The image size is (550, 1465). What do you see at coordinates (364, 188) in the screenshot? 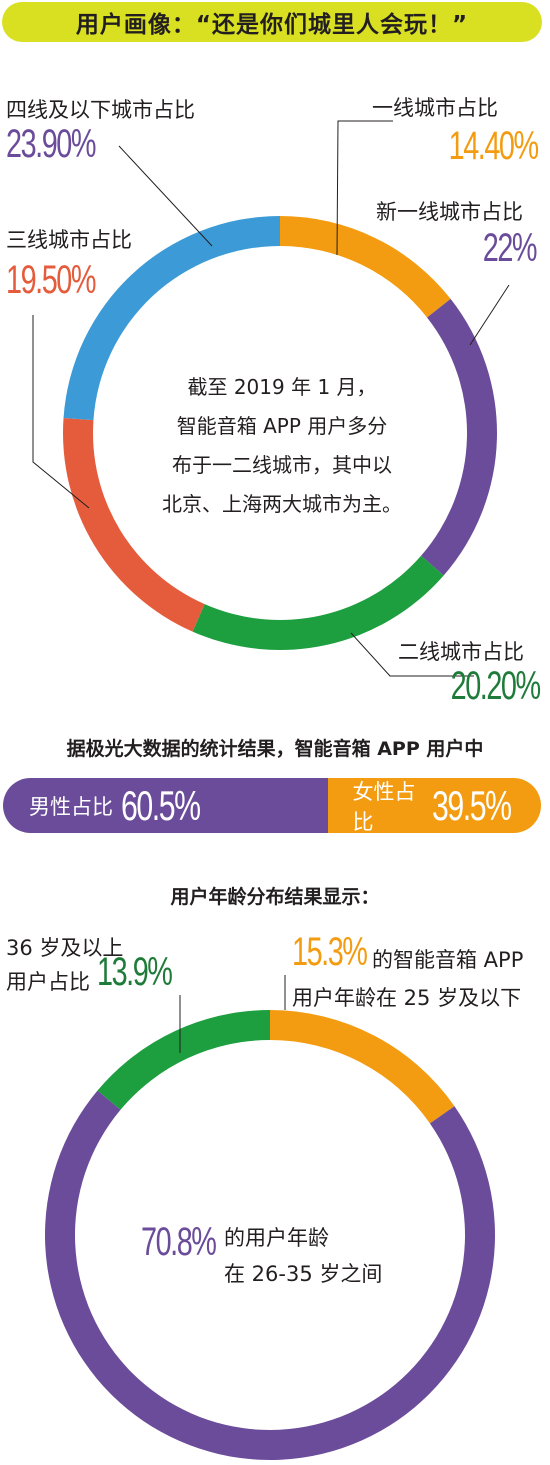
I see `leader-line-tier1` at bounding box center [364, 188].